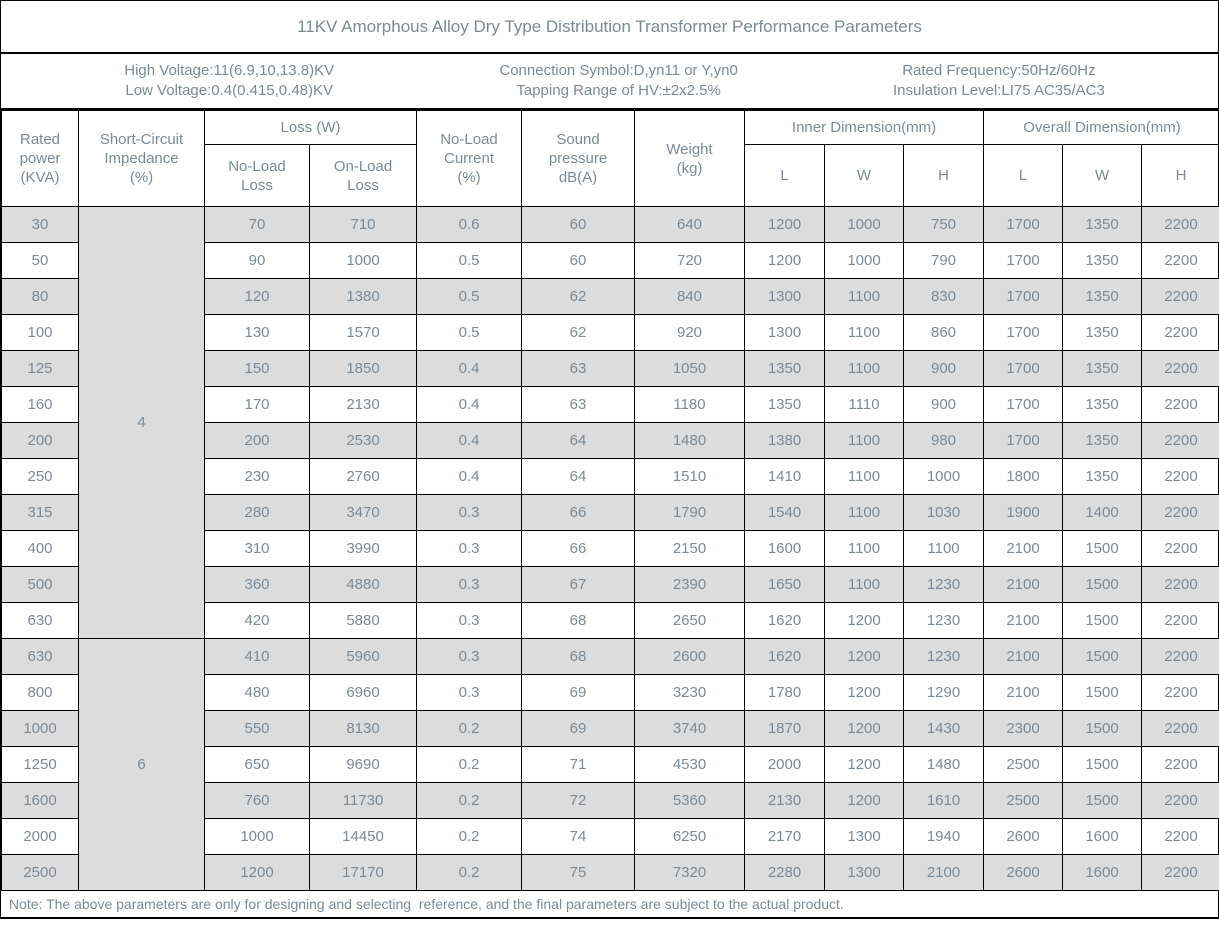  I want to click on cell: 1480, so click(943, 764).